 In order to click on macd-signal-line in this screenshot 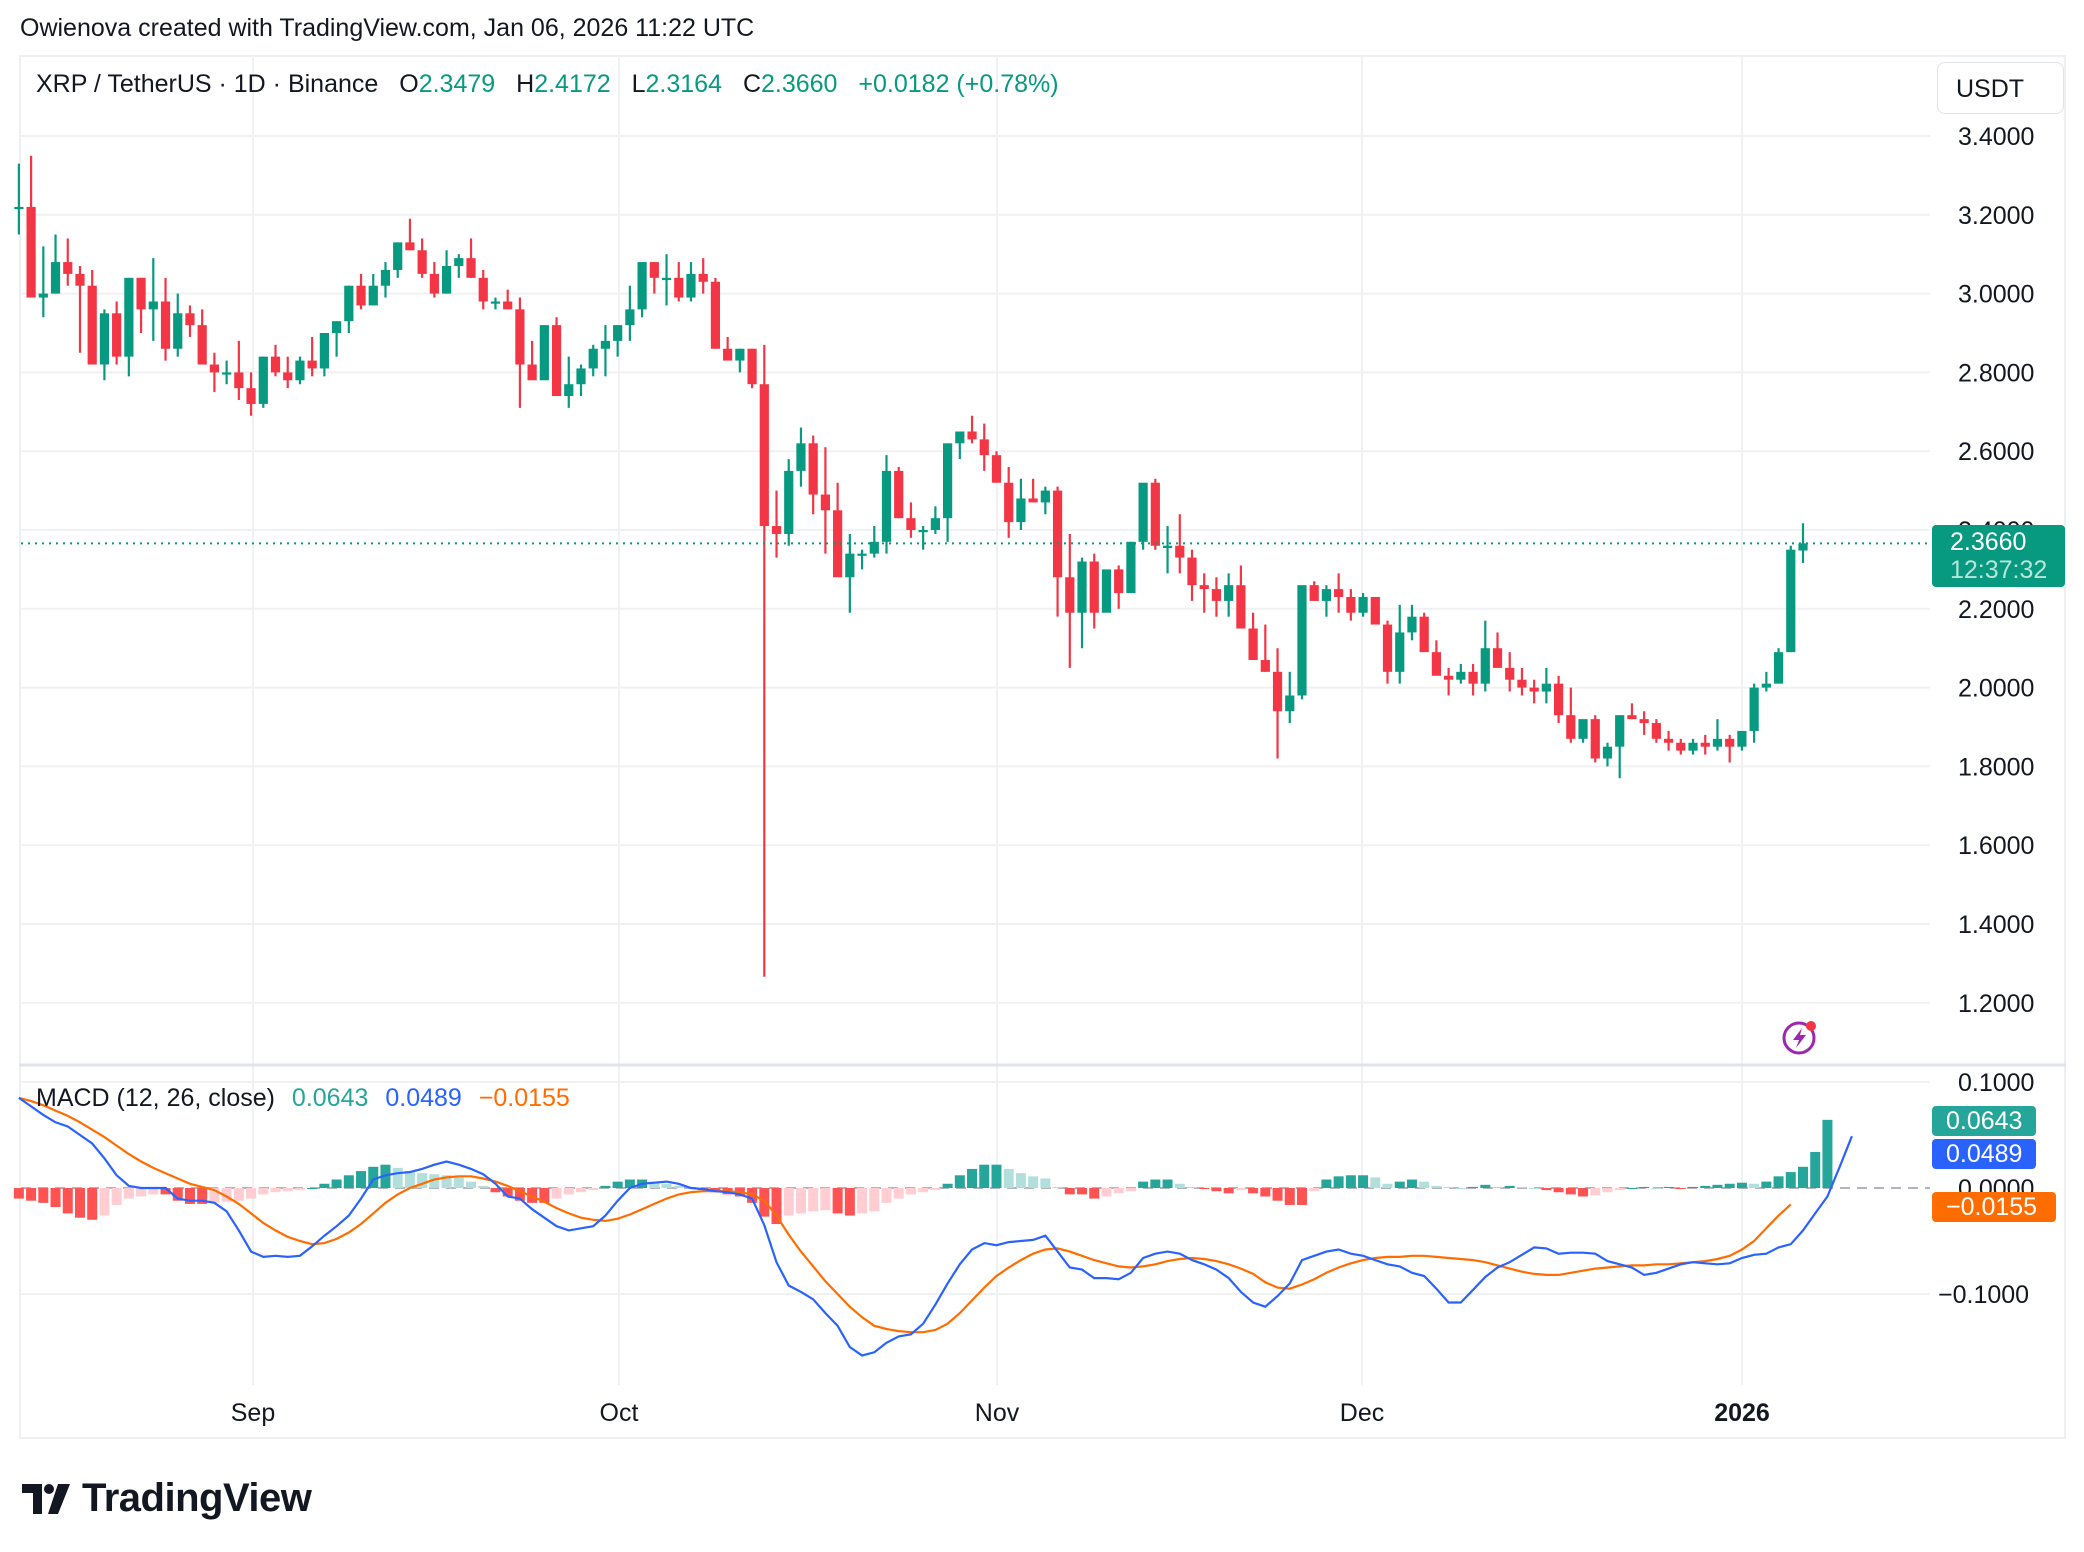, I will do `click(905, 1215)`.